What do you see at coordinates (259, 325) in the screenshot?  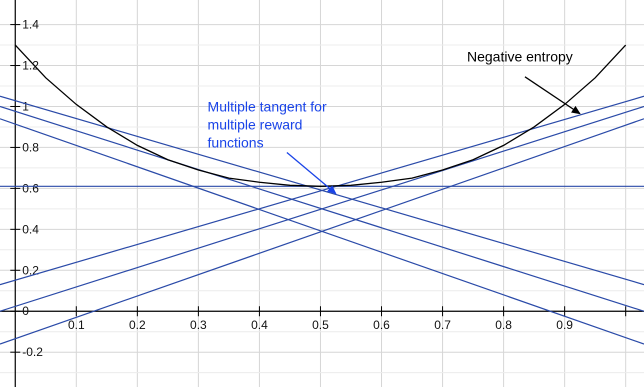 I see `x-tick-label: 0.4` at bounding box center [259, 325].